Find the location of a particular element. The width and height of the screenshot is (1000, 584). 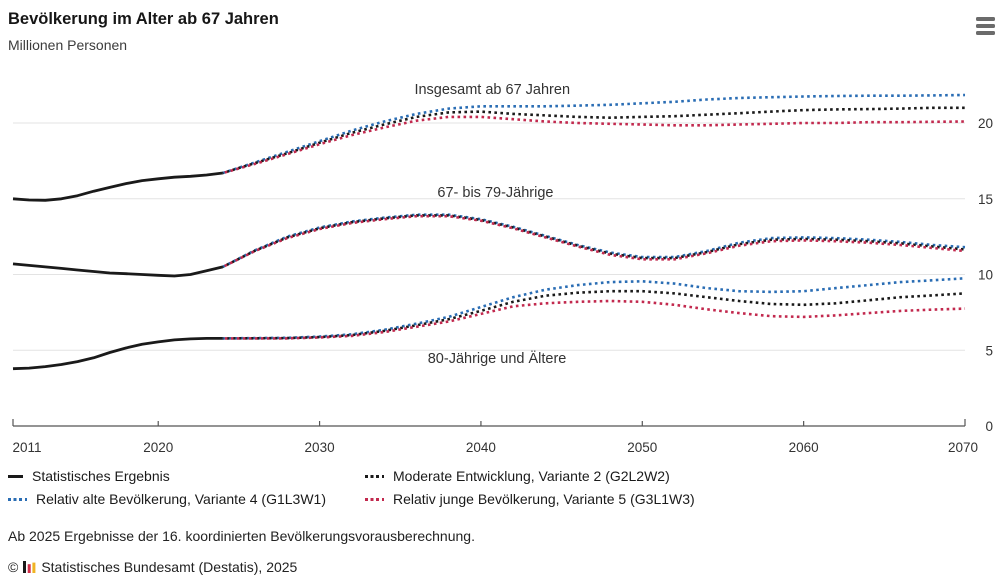

y-tick-label: 0 is located at coordinates (989, 426).